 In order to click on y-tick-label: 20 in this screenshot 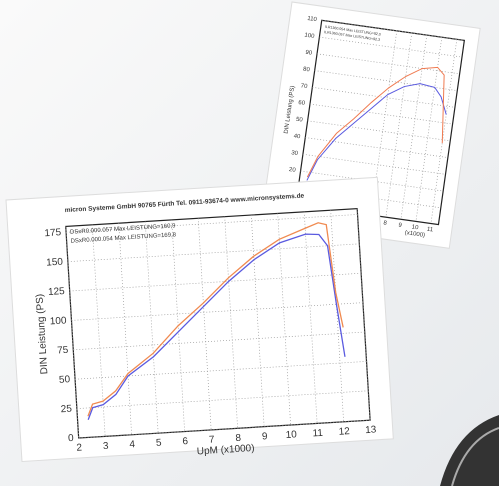, I will do `click(292, 170)`.